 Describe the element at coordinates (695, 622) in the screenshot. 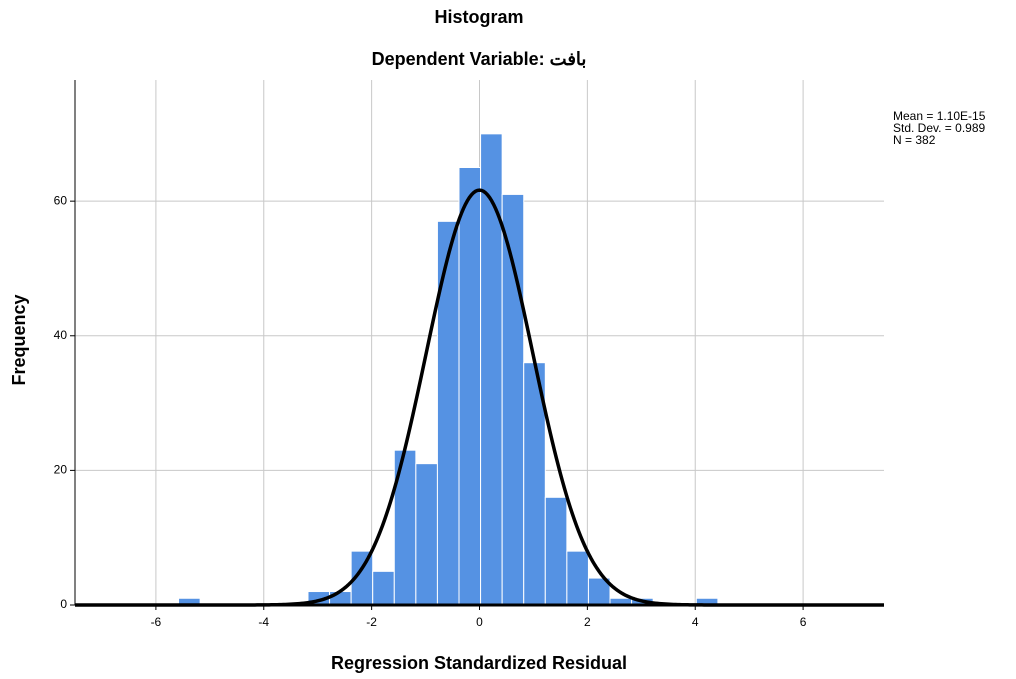

I see `x-tick-label: 4` at that location.